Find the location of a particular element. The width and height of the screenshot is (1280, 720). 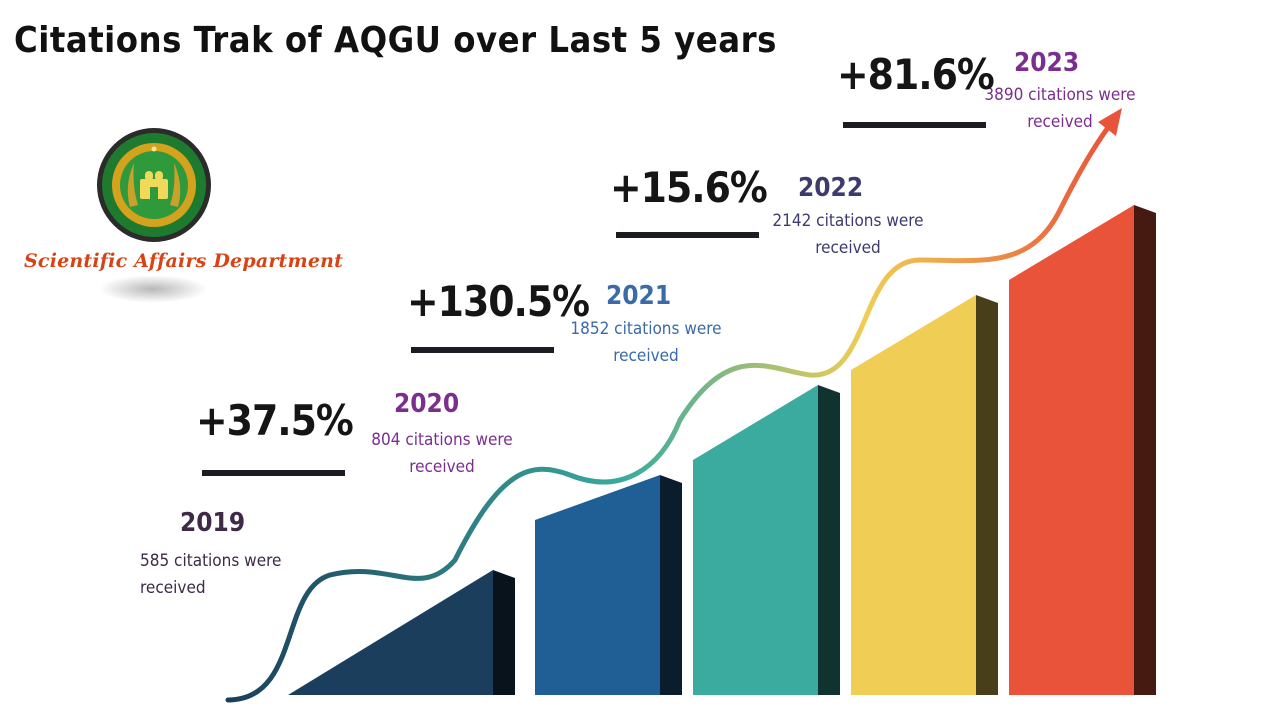

university-seal-icon is located at coordinates (154, 187).